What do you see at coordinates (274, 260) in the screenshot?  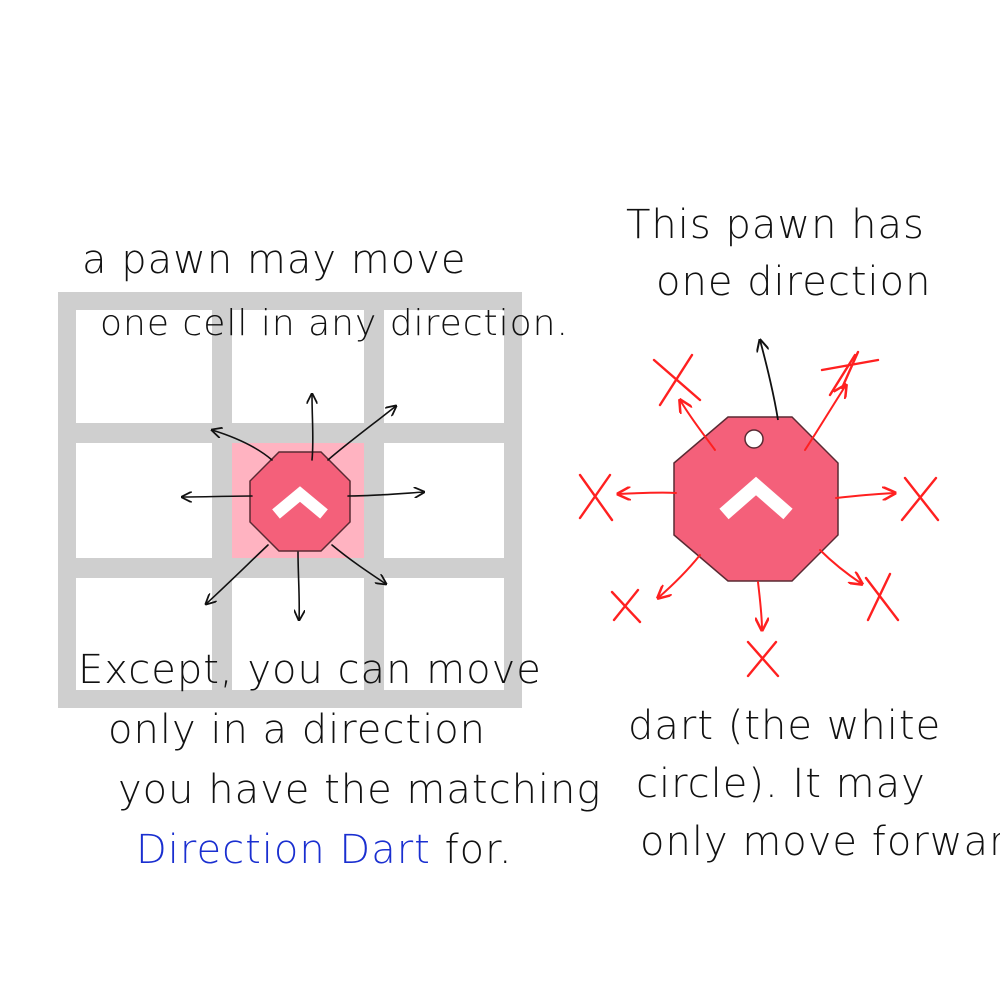 I see `left-caption-line1: a pawn may move` at bounding box center [274, 260].